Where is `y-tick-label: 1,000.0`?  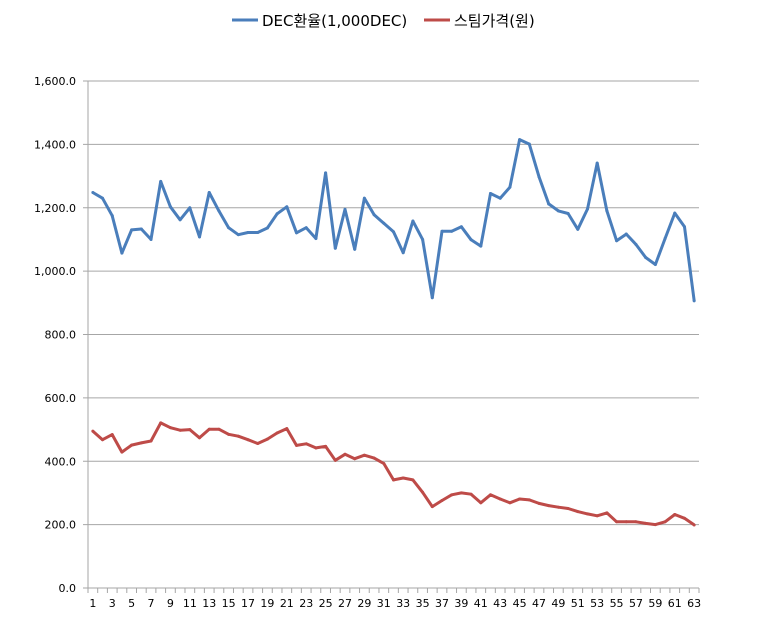
y-tick-label: 1,000.0 is located at coordinates (55, 271).